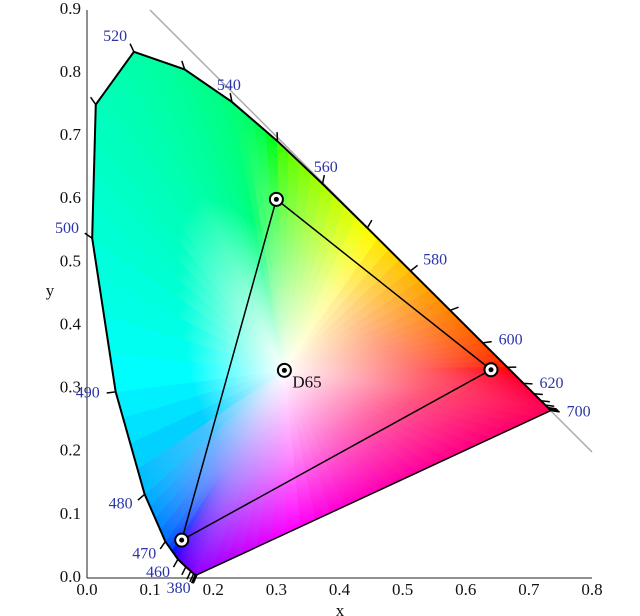 The height and width of the screenshot is (616, 640). I want to click on y-tick-label: 0.2, so click(70, 450).